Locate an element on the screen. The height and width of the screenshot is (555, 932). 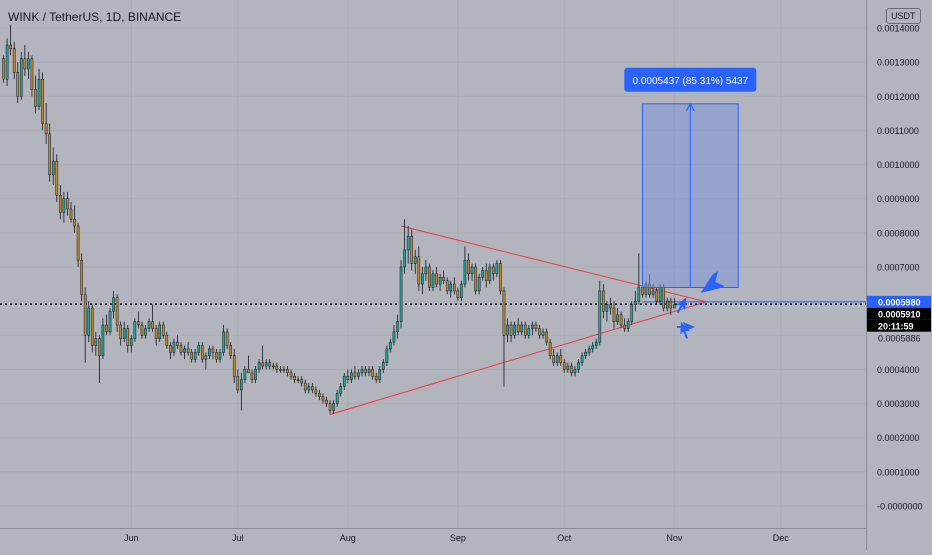
x-tick-label: Nov is located at coordinates (674, 538).